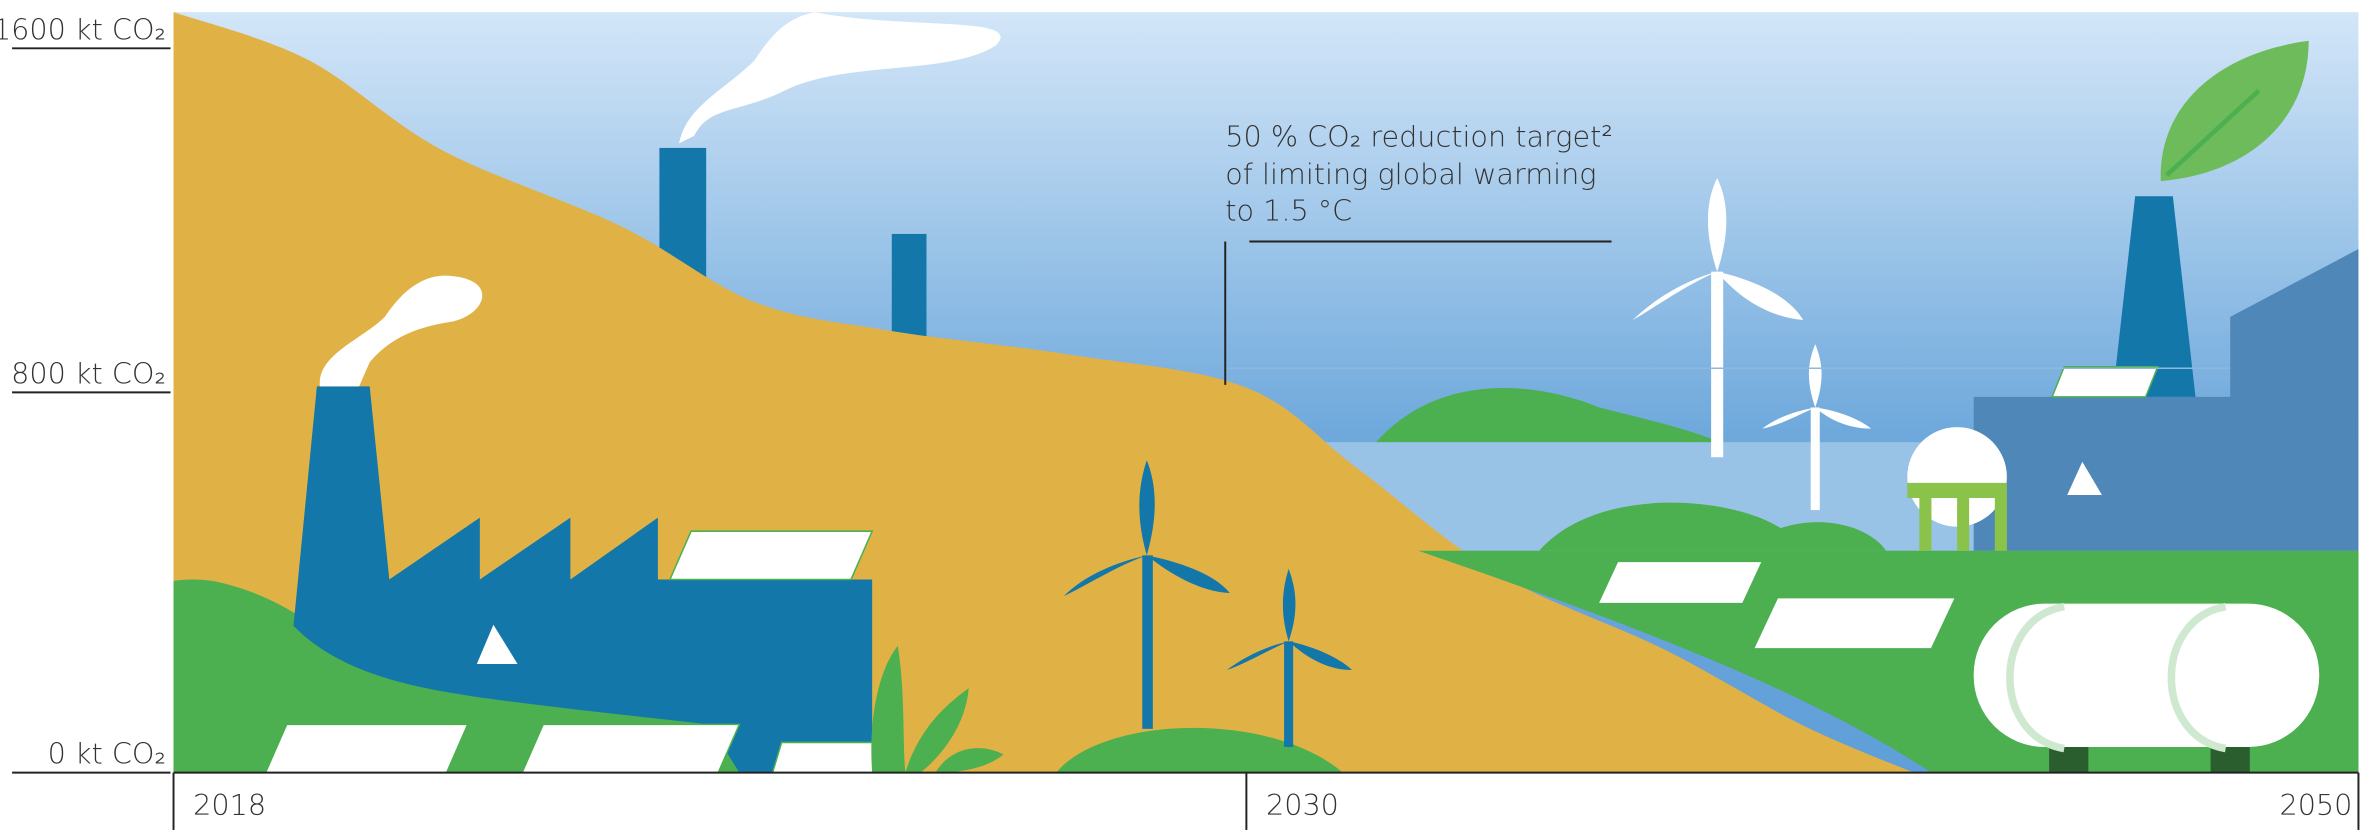  Describe the element at coordinates (1410, 174) in the screenshot. I see `annotation: of limiting global warming` at that location.